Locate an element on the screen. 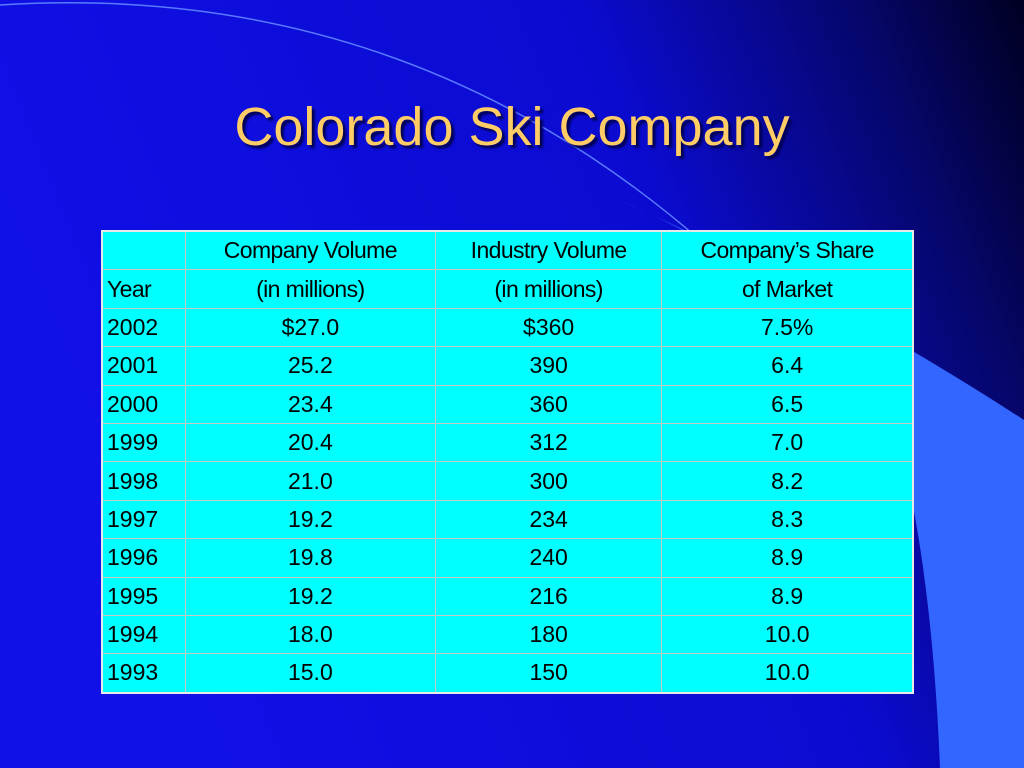  table-row: 1999 20.4 312 7.0 is located at coordinates (507, 442).